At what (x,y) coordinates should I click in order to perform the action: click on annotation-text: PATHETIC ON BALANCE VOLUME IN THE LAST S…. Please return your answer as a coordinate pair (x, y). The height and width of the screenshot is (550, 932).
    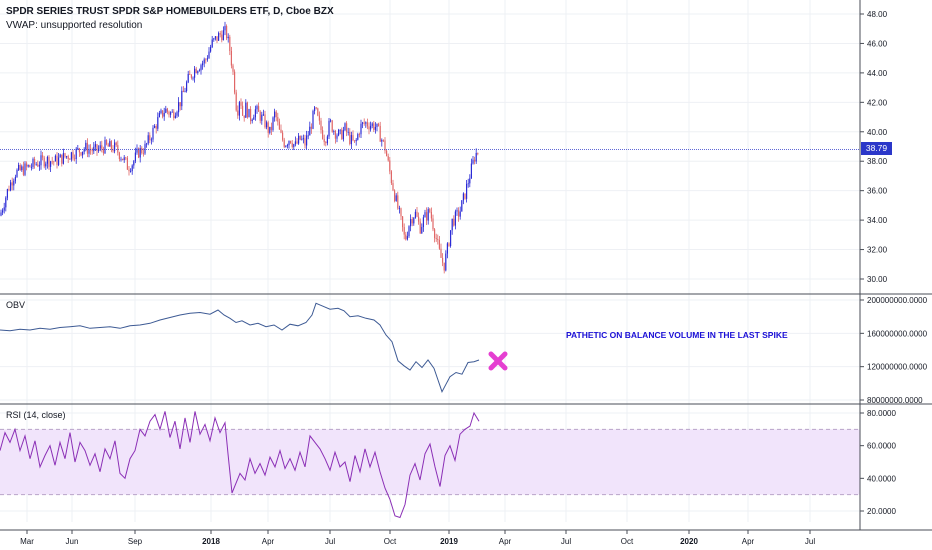
    Looking at the image, I should click on (677, 335).